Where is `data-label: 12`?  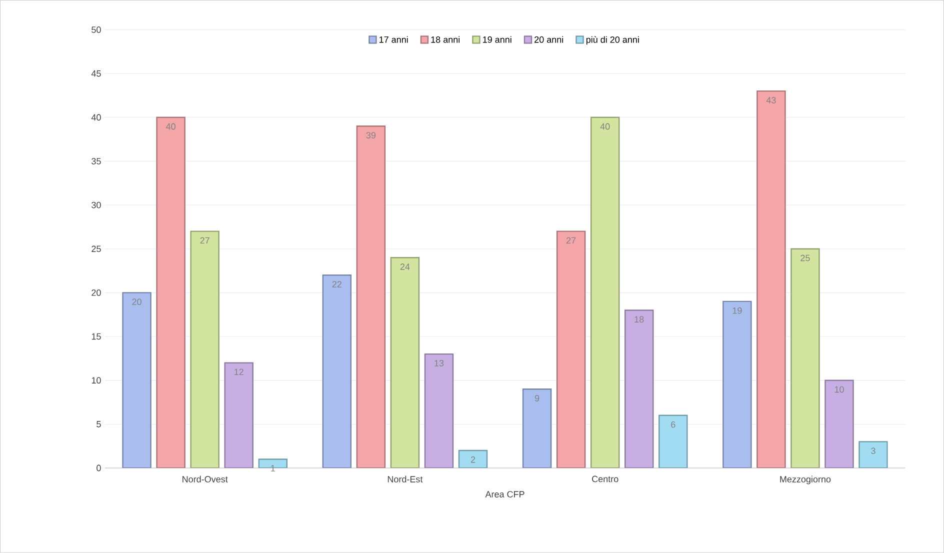
data-label: 12 is located at coordinates (239, 372).